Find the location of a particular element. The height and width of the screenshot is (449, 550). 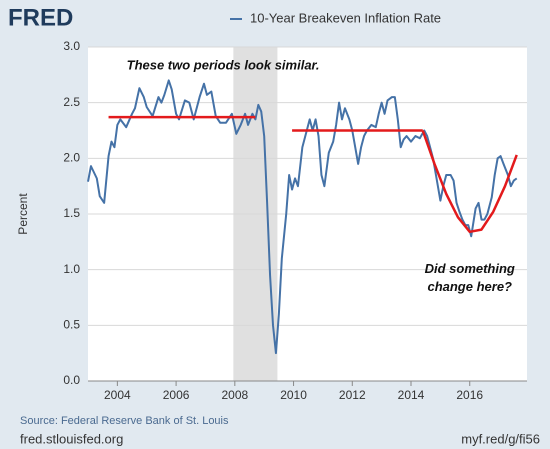

x-tick-label: 2010 is located at coordinates (293, 395).